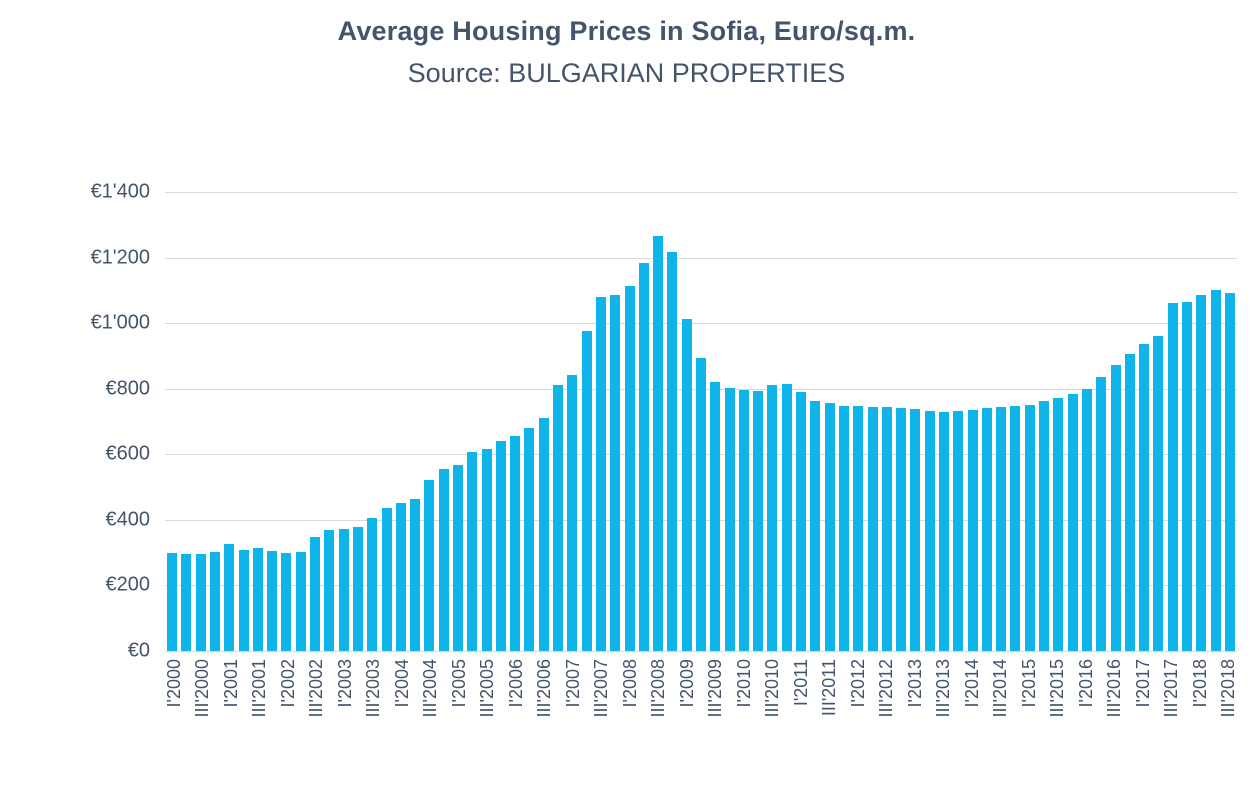  Describe the element at coordinates (1057, 688) in the screenshot. I see `x-tick-label: III'2015` at that location.